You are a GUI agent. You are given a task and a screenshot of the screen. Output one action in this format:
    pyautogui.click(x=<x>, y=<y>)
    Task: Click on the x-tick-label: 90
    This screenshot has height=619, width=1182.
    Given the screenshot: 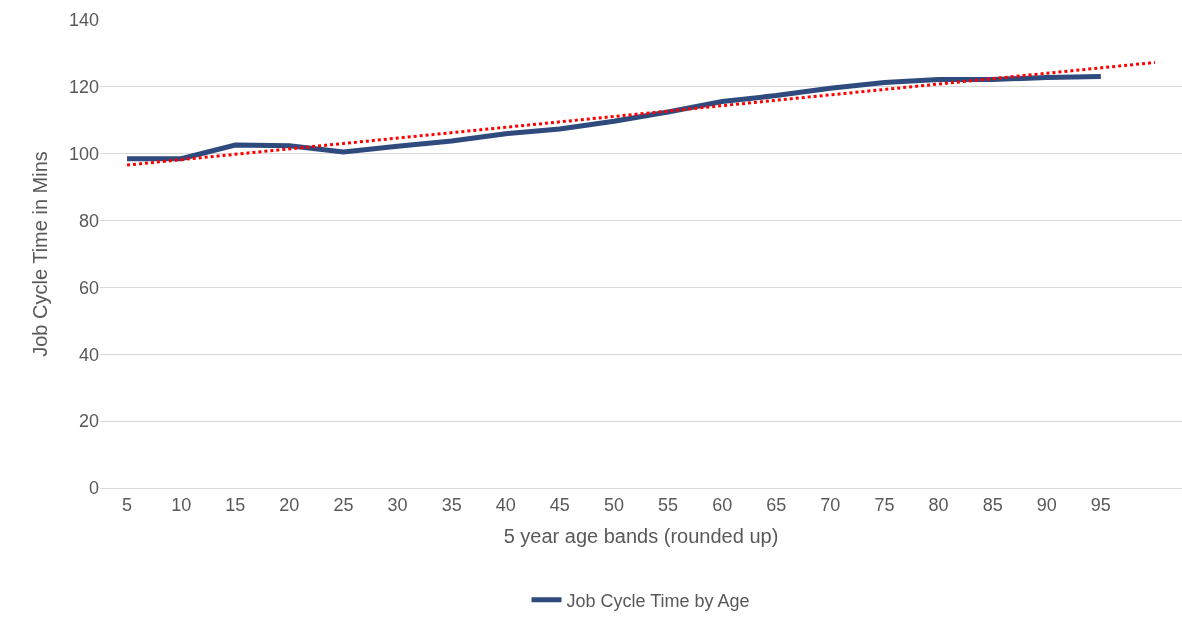 What is the action you would take?
    pyautogui.click(x=1046, y=504)
    